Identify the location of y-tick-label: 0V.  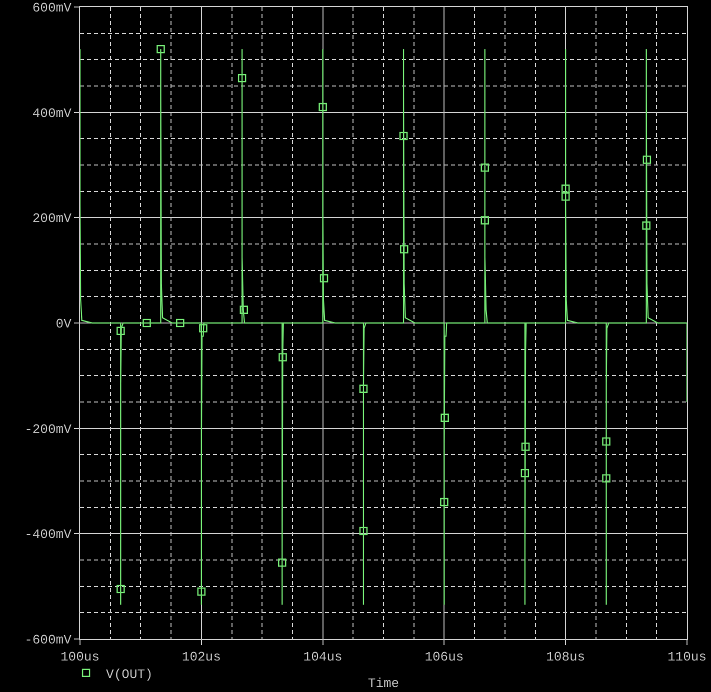
(64, 324).